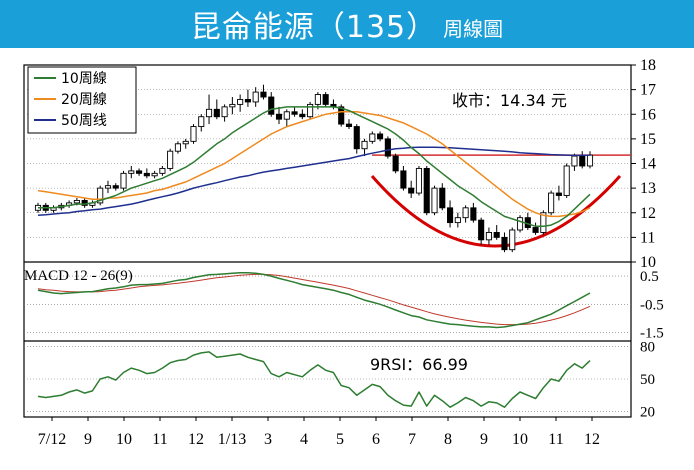  What do you see at coordinates (376, 439) in the screenshot?
I see `x-tick-label: 6` at bounding box center [376, 439].